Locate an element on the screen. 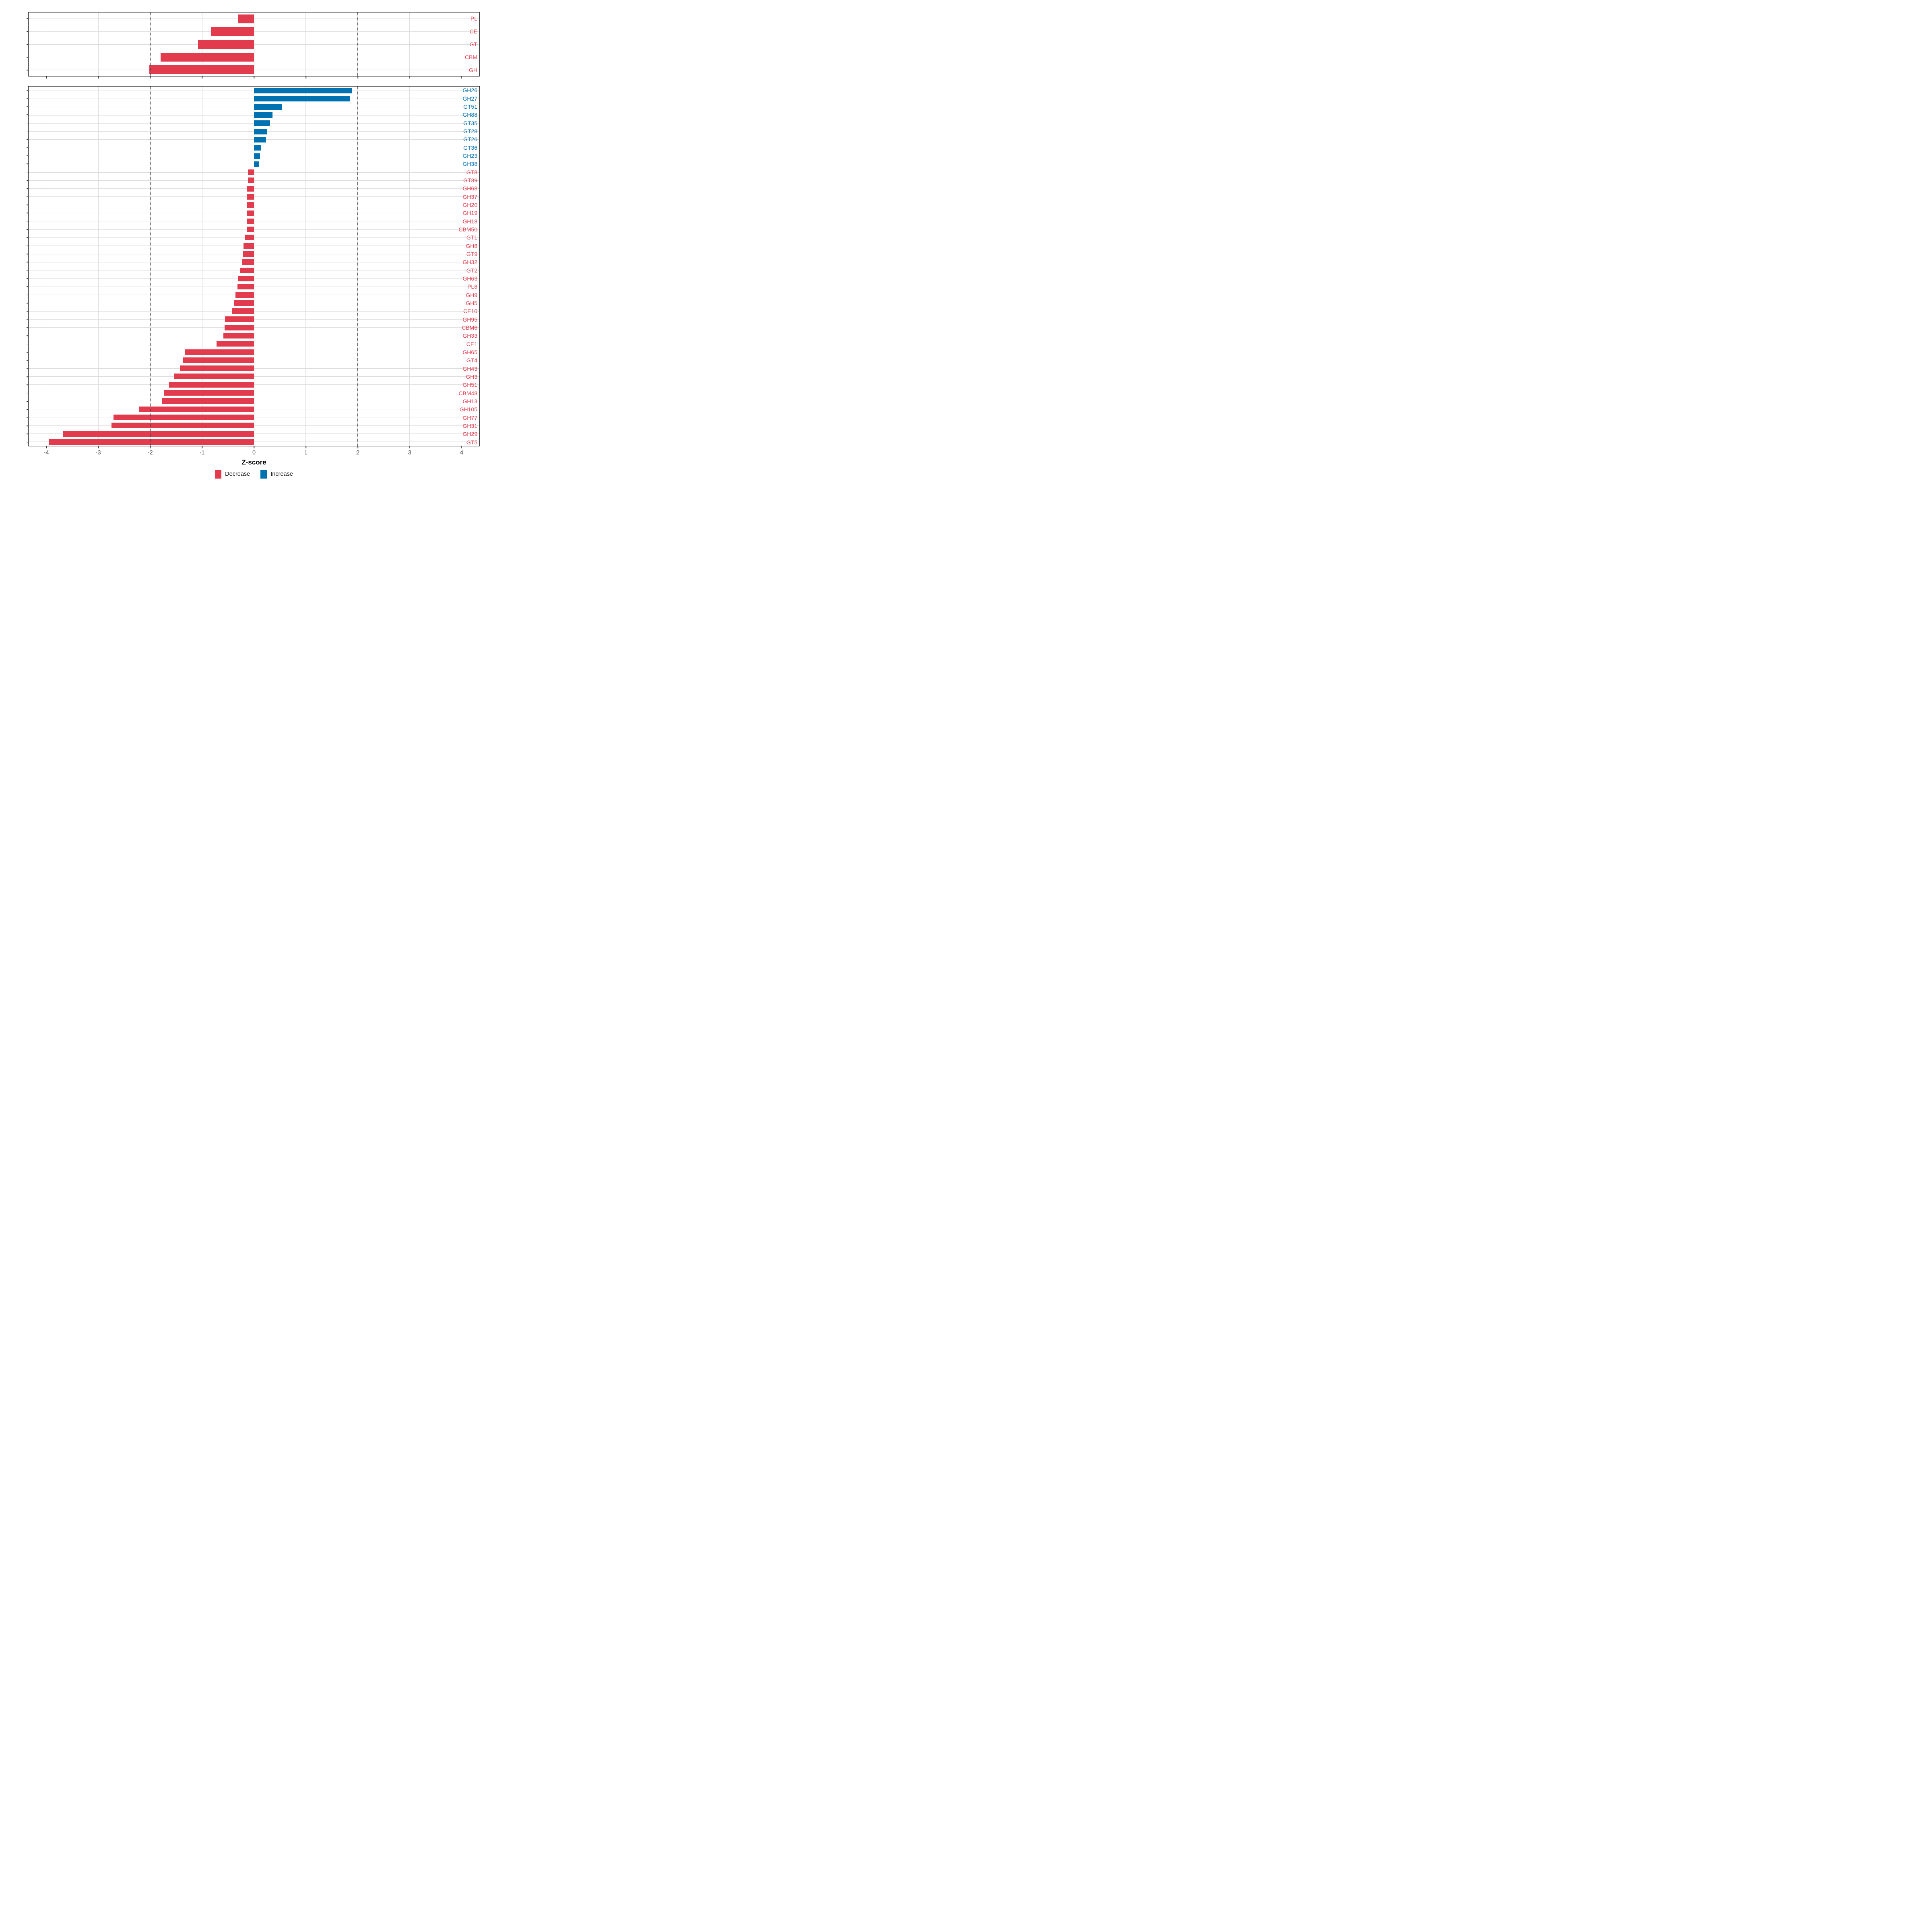 This screenshot has height=1932, width=1932. bar-CBM48 is located at coordinates (209, 393).